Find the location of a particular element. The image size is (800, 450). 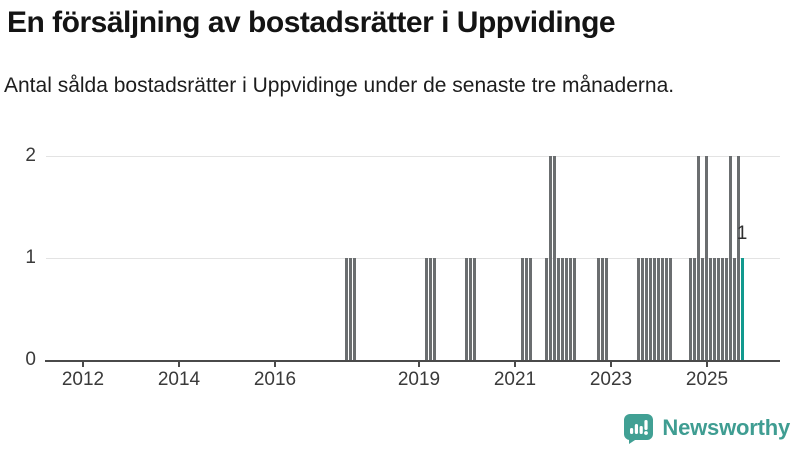

x-tick-label: 2019 is located at coordinates (419, 379).